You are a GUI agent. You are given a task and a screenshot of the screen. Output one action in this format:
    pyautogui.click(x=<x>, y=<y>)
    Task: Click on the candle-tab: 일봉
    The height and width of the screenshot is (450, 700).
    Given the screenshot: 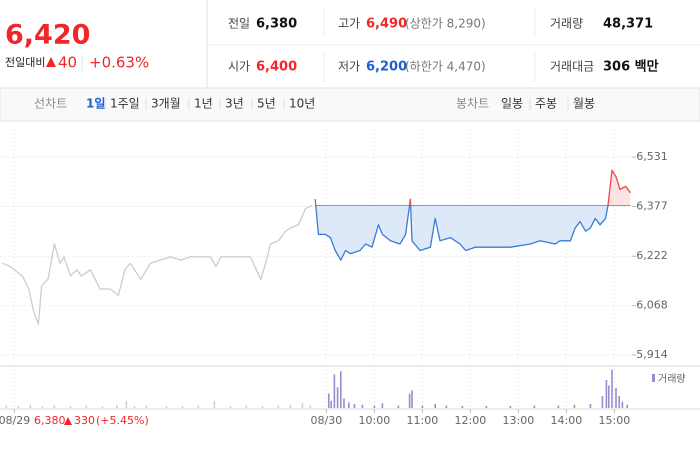 What is the action you would take?
    pyautogui.click(x=512, y=104)
    